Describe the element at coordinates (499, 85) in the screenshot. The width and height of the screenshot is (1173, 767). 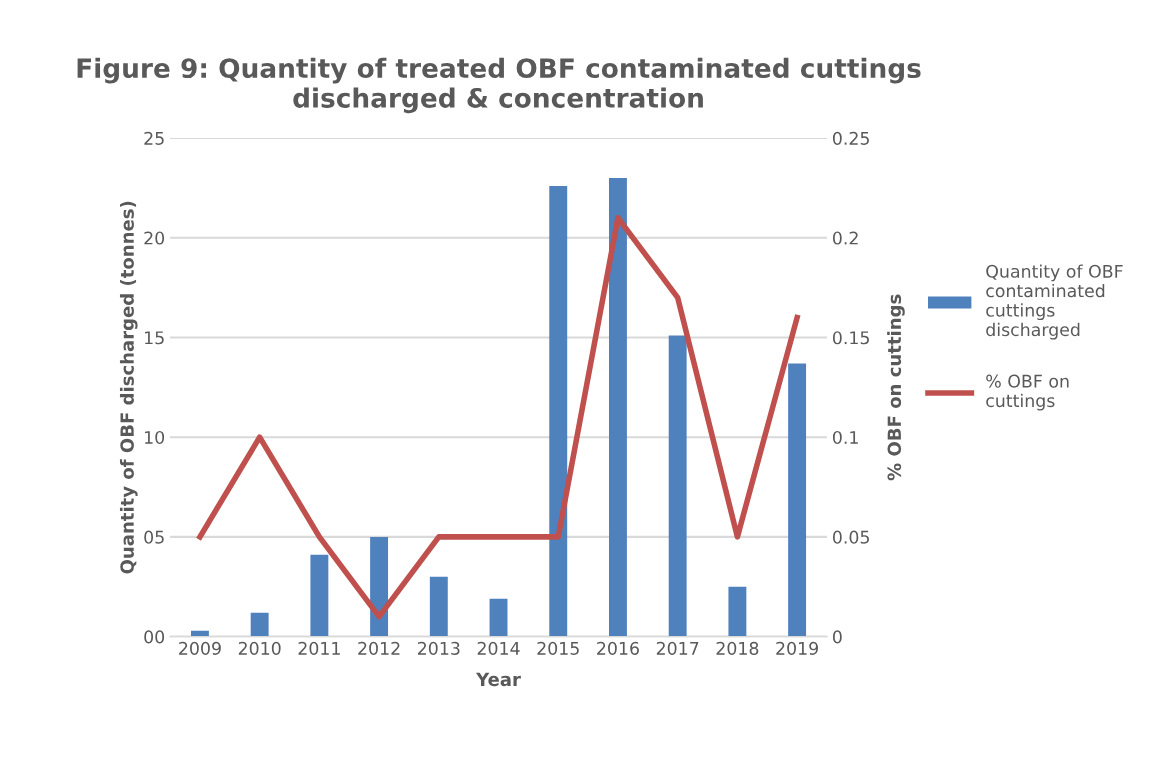
I see `chart-title: Figure 9: Quantity of treated OBF contaminated cuttings discharged & concentration` at that location.